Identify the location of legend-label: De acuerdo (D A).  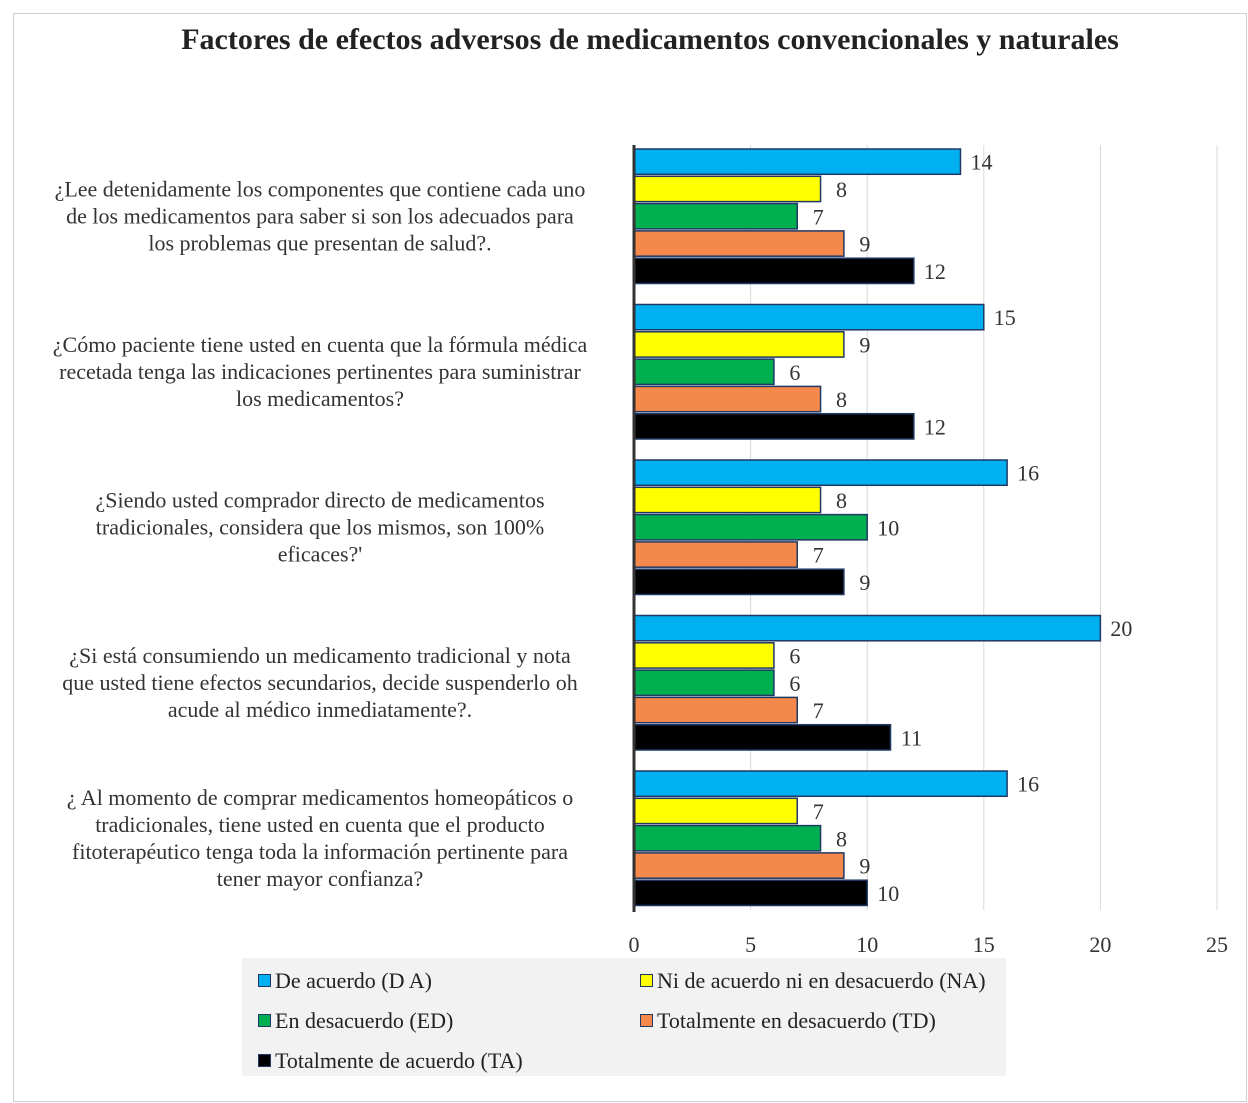
(353, 980).